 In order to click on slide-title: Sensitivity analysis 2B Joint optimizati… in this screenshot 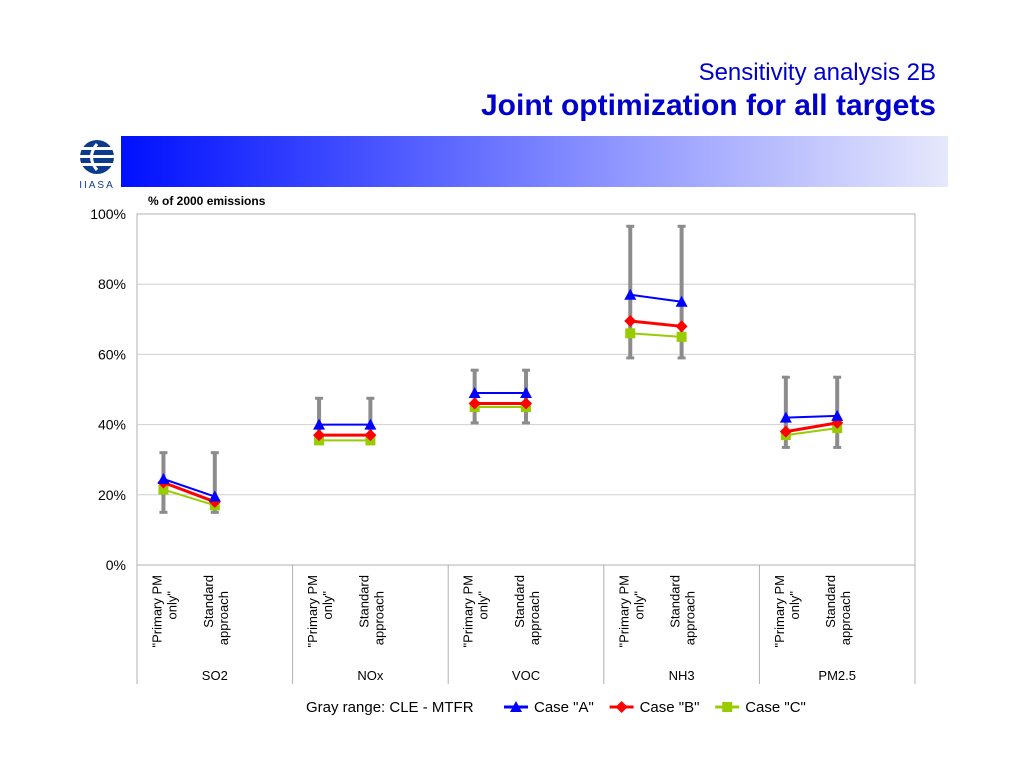, I will do `click(708, 91)`.